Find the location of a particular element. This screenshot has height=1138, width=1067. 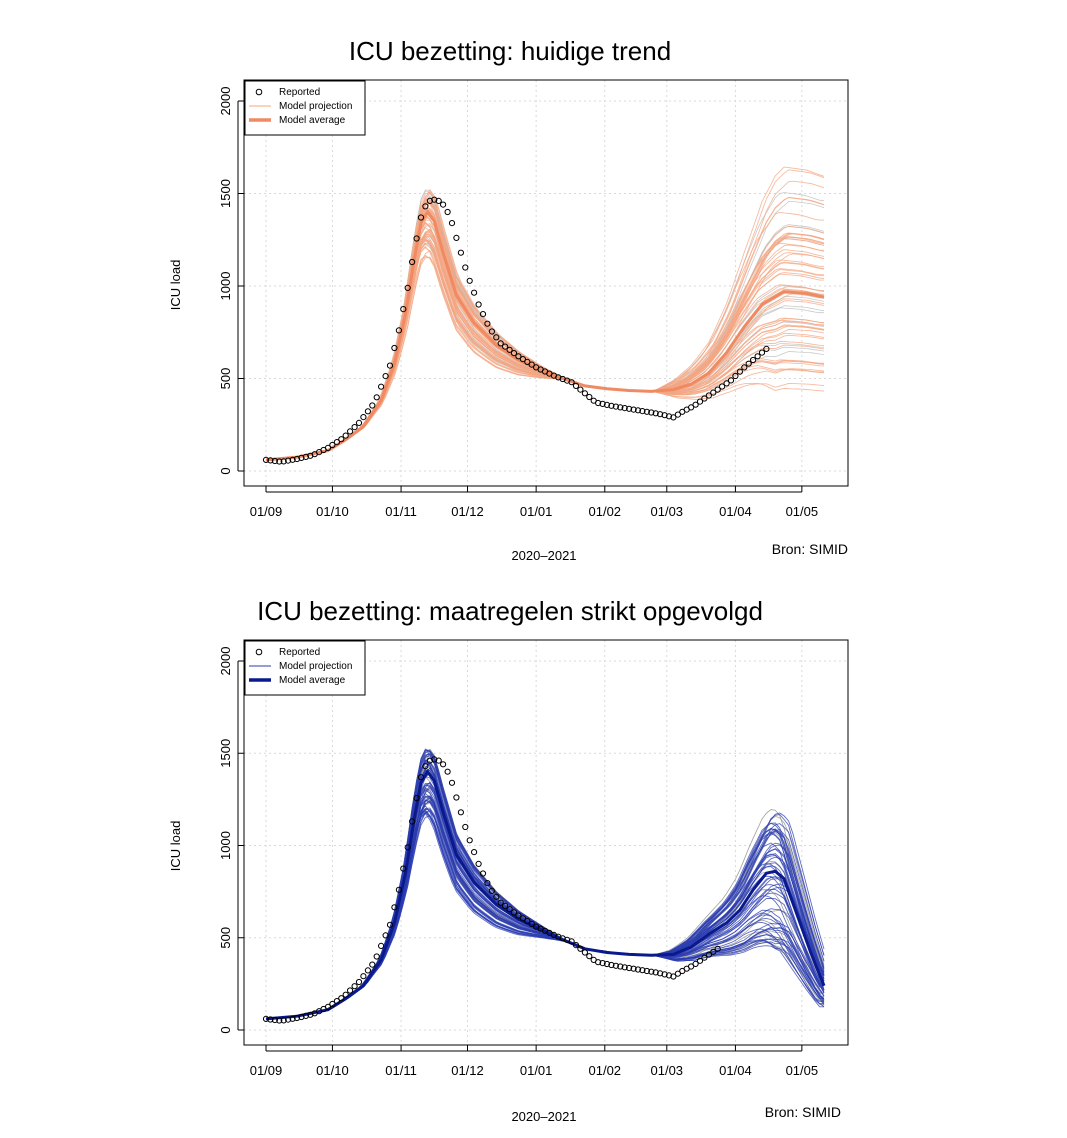

source-label: Bron: SIMID is located at coordinates (810, 549).